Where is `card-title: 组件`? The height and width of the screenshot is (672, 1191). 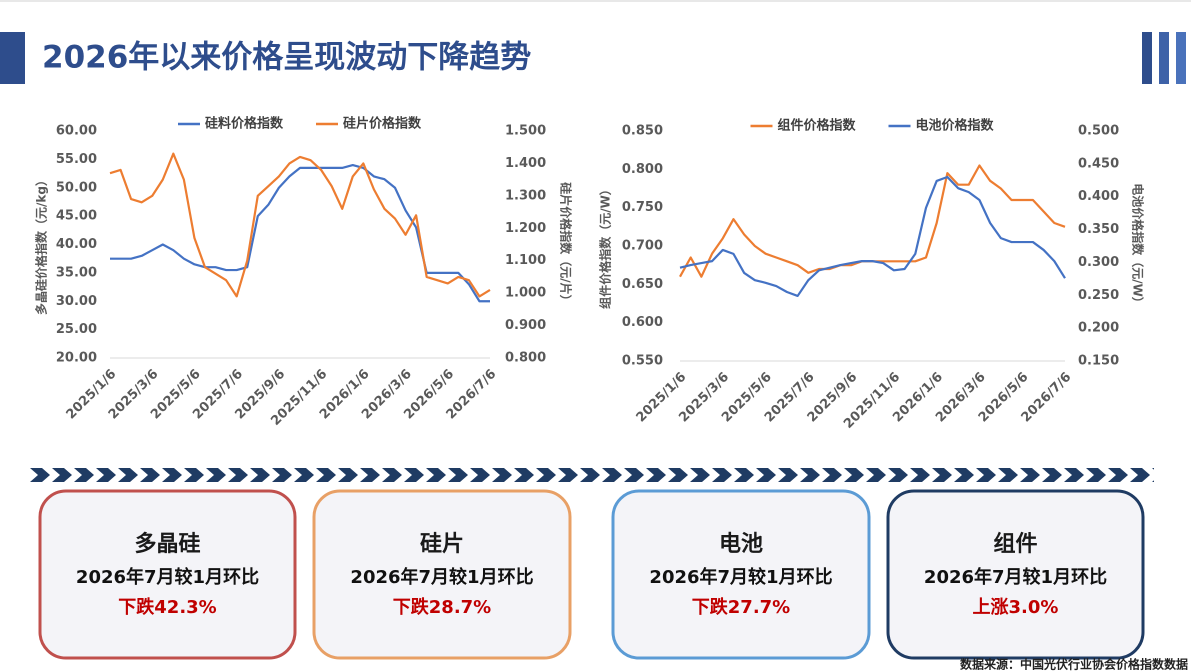 card-title: 组件 is located at coordinates (1015, 544).